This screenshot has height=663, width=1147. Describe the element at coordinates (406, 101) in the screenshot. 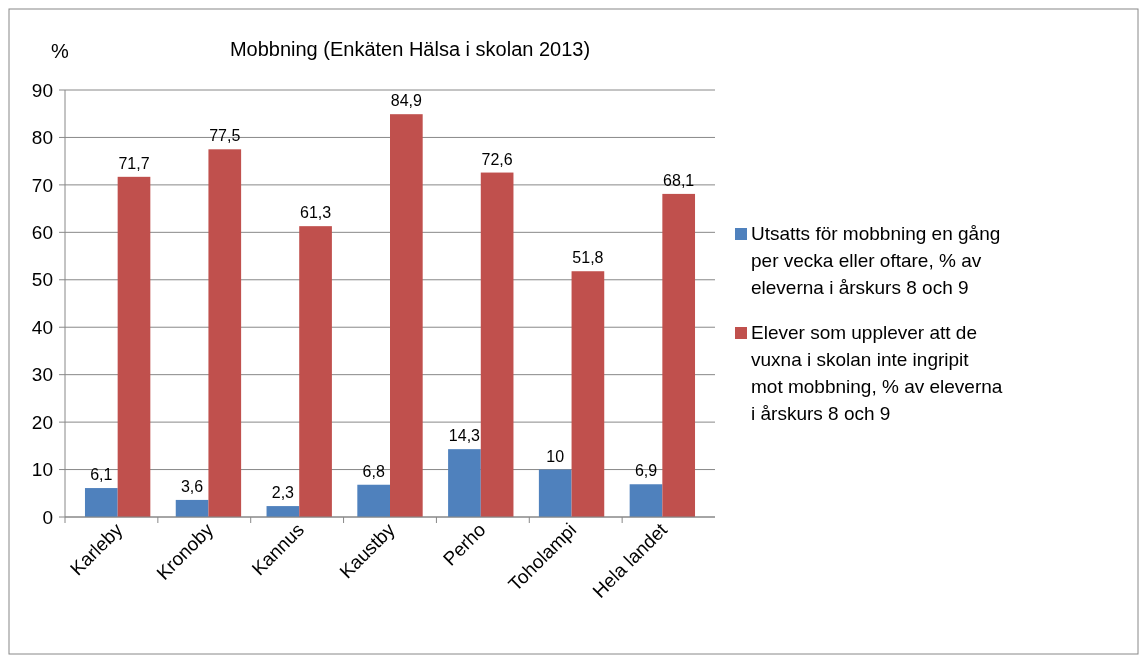

I see `data-label: 84,9` at that location.